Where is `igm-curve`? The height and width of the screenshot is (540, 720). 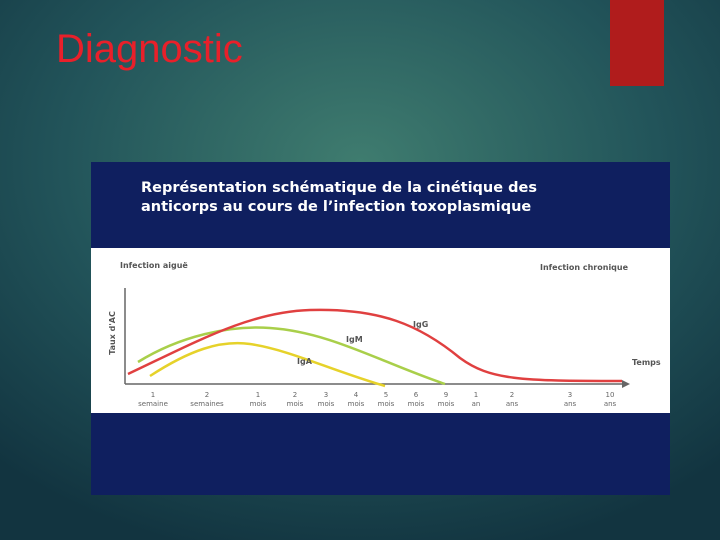
igm-curve is located at coordinates (291, 356).